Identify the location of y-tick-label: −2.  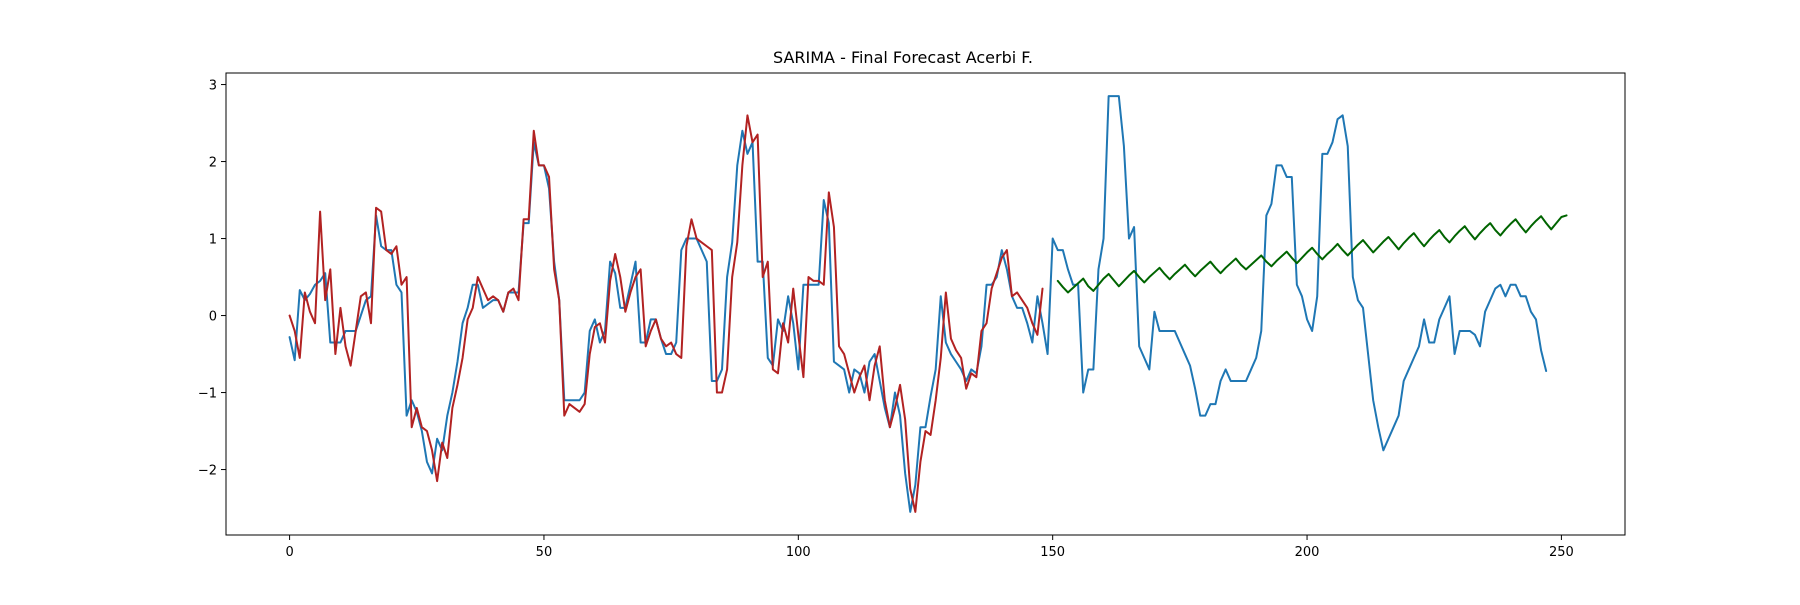
(207, 471).